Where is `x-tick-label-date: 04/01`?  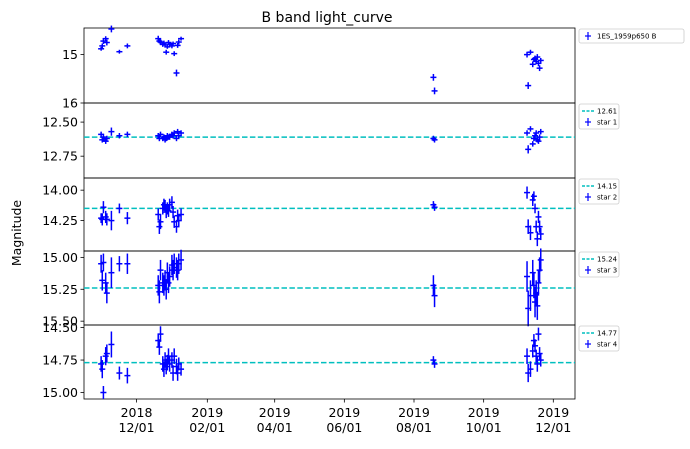
x-tick-label-date: 04/01 is located at coordinates (275, 427).